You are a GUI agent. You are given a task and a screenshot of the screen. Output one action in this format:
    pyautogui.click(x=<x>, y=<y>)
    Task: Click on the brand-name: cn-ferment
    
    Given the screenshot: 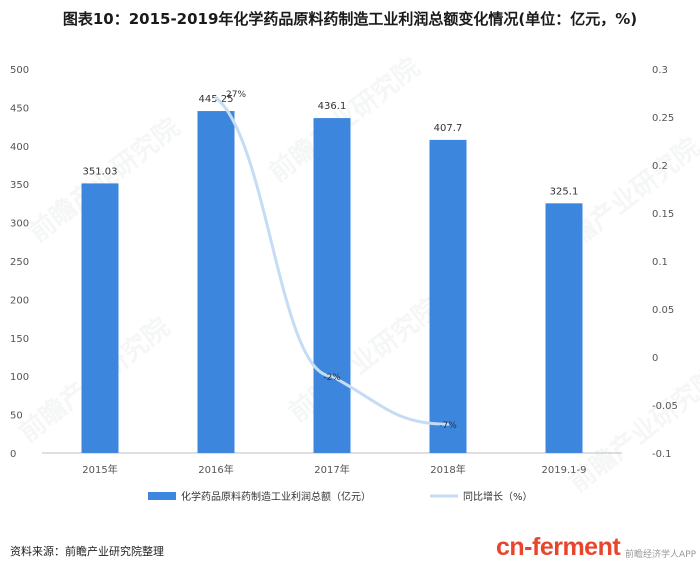 What is the action you would take?
    pyautogui.click(x=558, y=547)
    